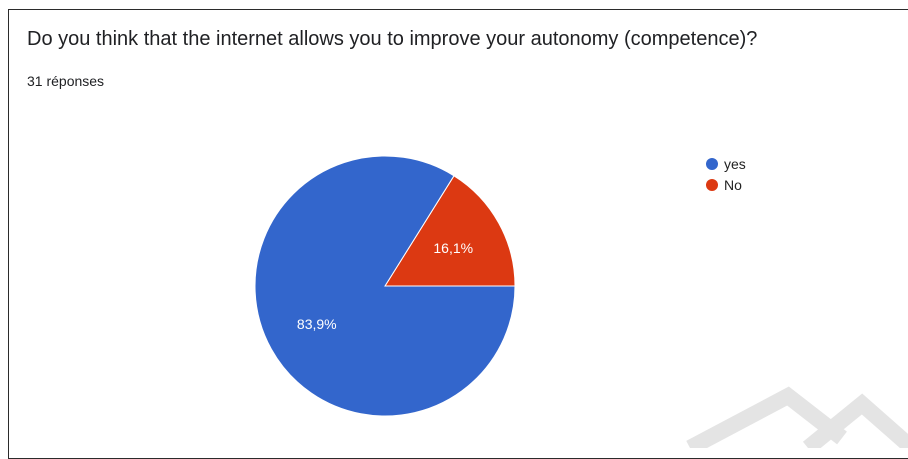  I want to click on legend: yes No, so click(726, 174).